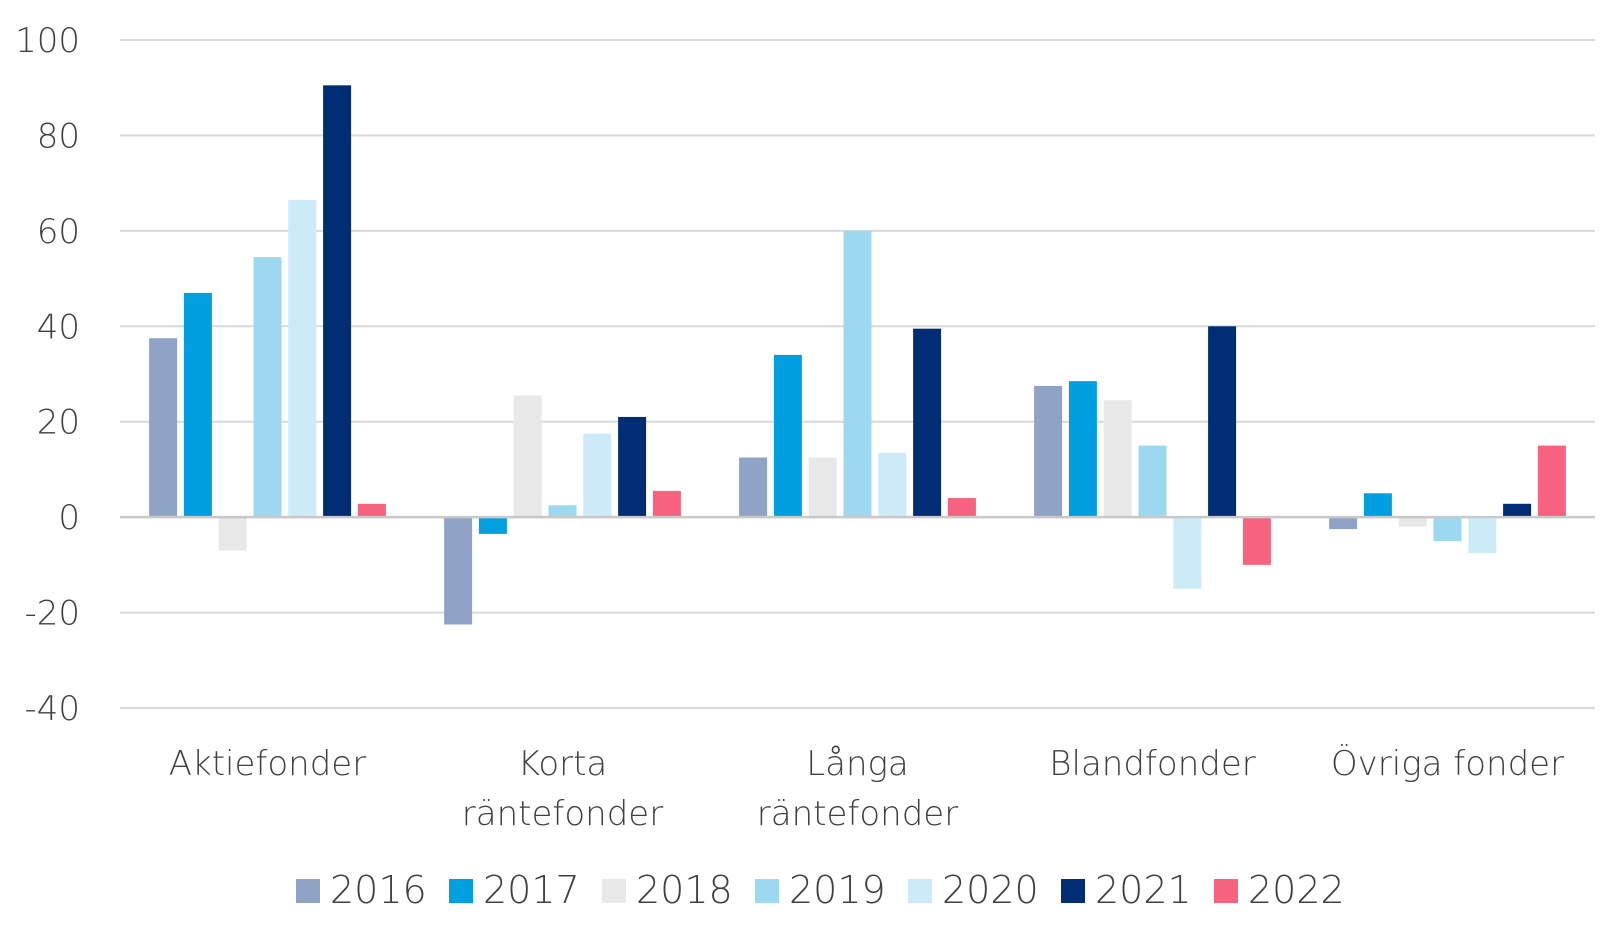 The height and width of the screenshot is (952, 1622). Describe the element at coordinates (378, 890) in the screenshot. I see `legend-label-2016: 2016` at that location.